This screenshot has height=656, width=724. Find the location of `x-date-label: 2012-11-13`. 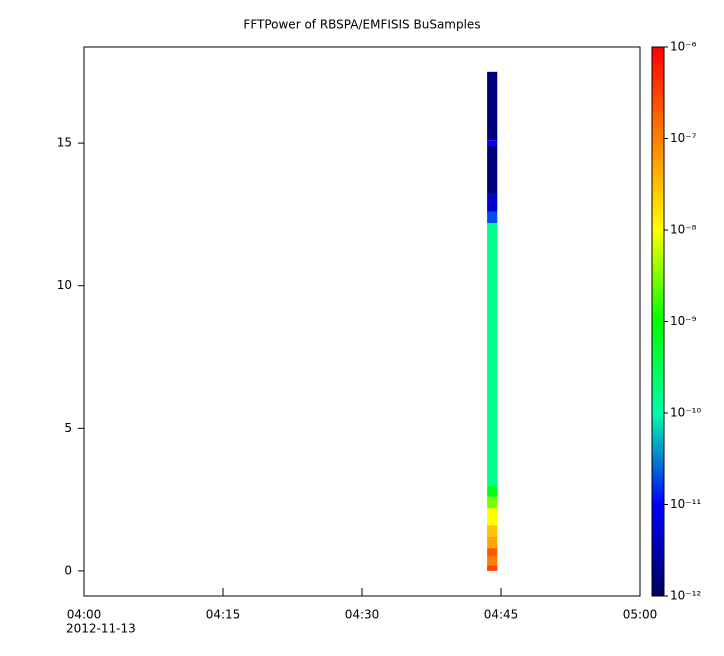

x-date-label: 2012-11-13 is located at coordinates (101, 629).